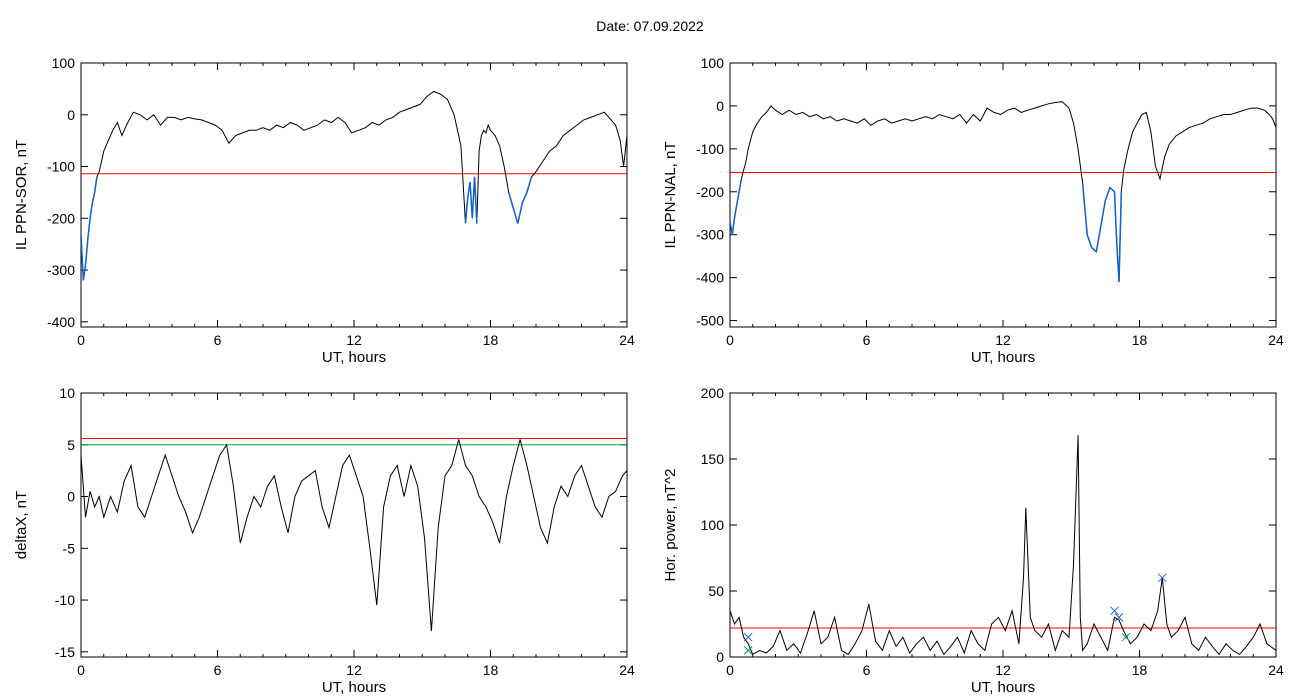 This screenshot has width=1300, height=700. Describe the element at coordinates (71, 445) in the screenshot. I see `y-tick-label: 5` at that location.